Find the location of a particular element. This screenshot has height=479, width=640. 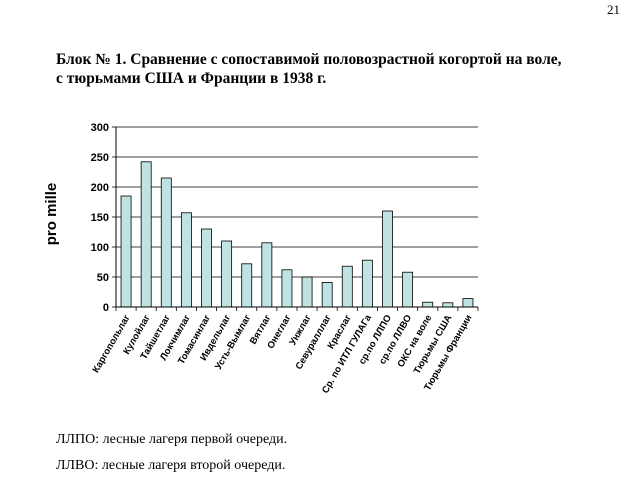

page-number: 21 is located at coordinates (613, 9).